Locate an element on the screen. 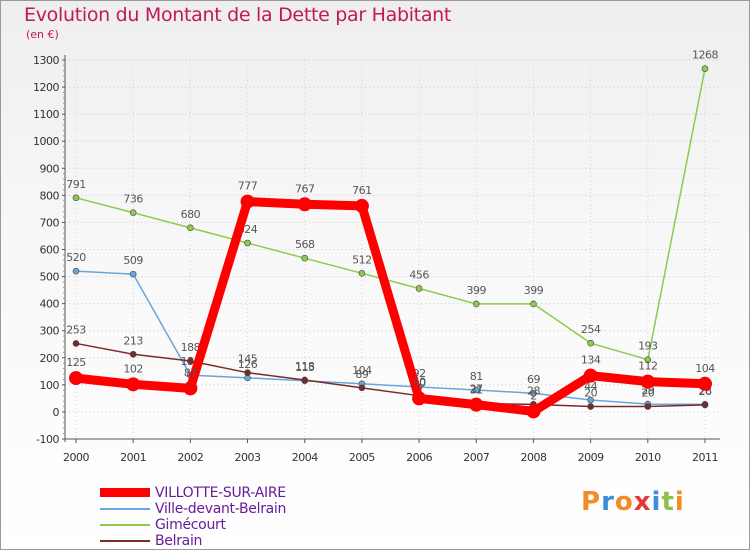 The width and height of the screenshot is (750, 550). x-tick-label: 2004 is located at coordinates (305, 457).